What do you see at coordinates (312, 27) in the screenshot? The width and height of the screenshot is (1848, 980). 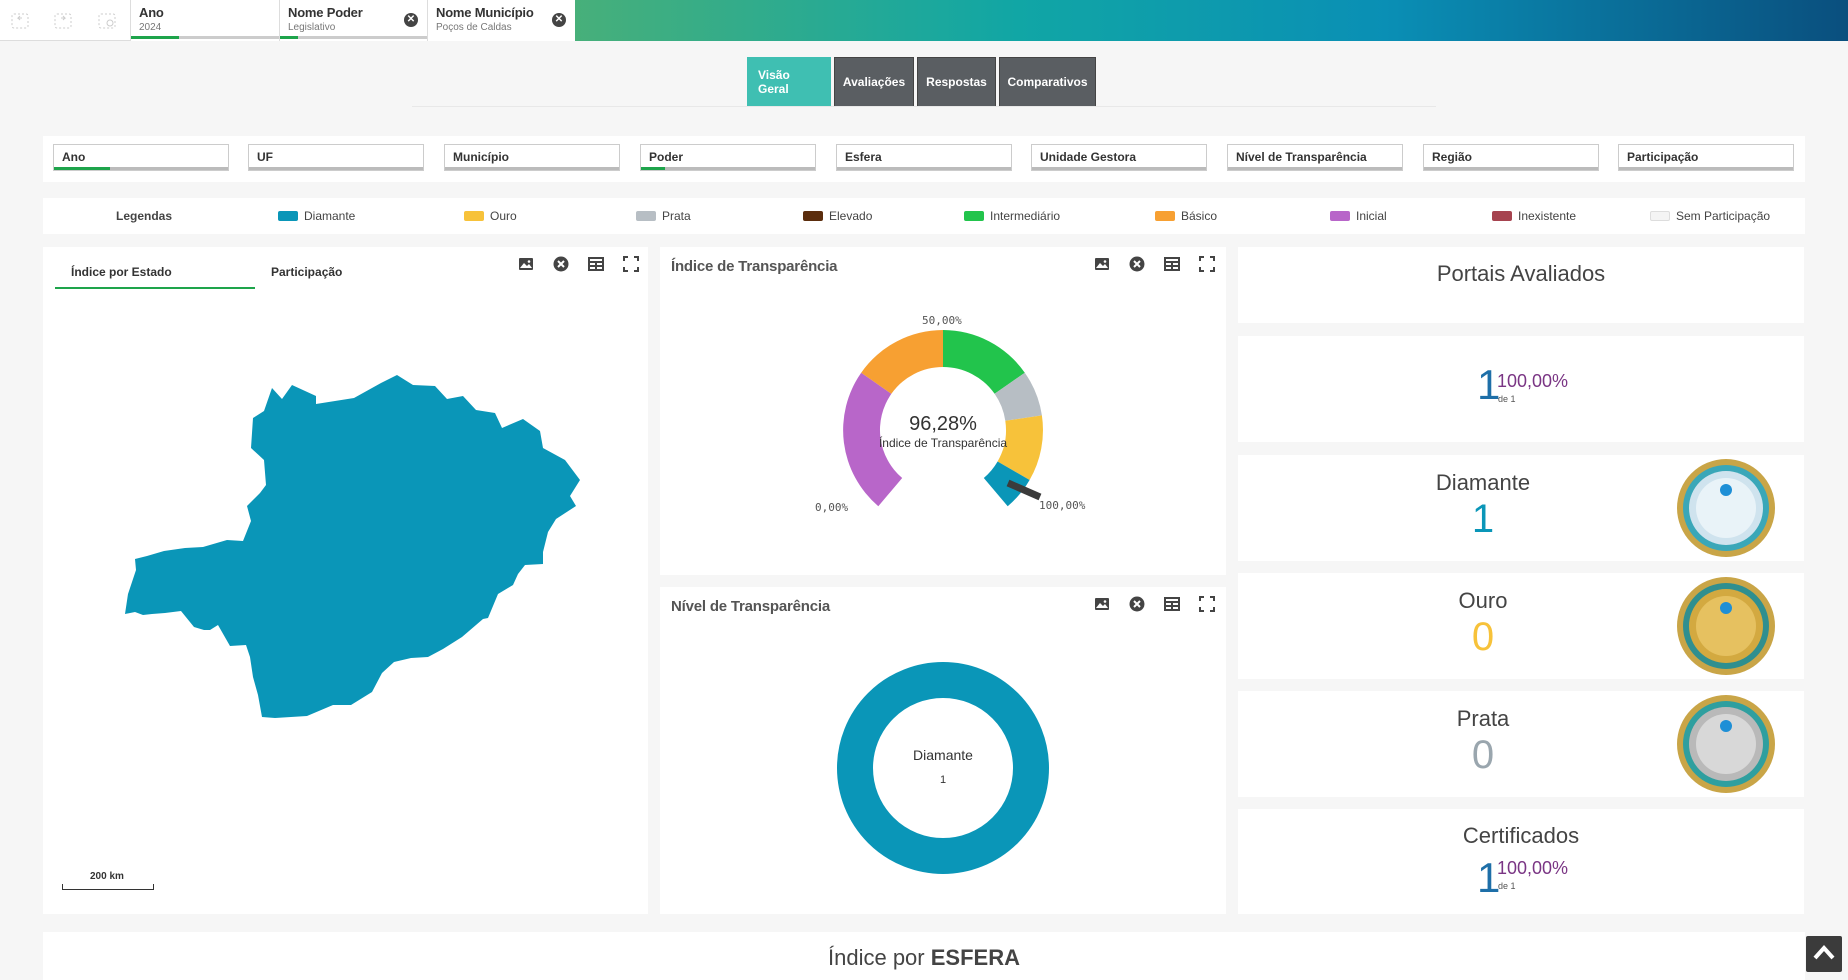 I see `selection-value: Legislativo` at bounding box center [312, 27].